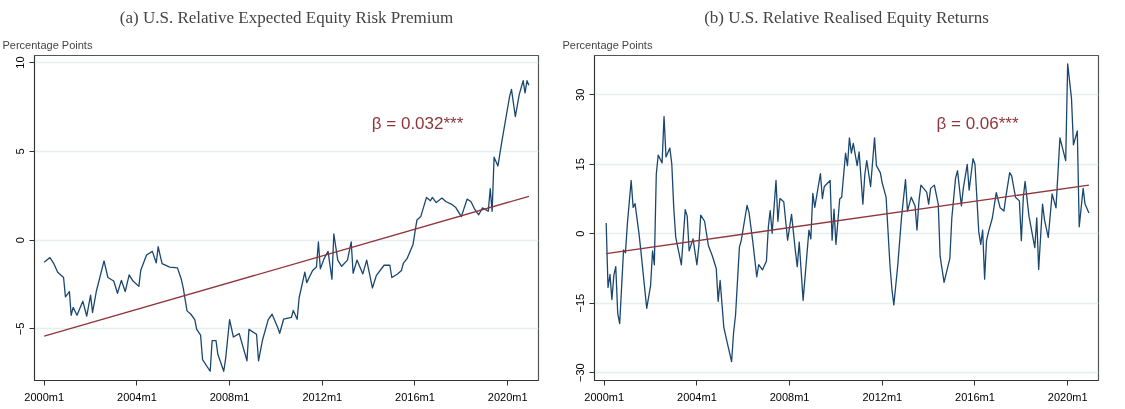 This screenshot has height=409, width=1125. I want to click on y-tick-label: −5, so click(20, 329).